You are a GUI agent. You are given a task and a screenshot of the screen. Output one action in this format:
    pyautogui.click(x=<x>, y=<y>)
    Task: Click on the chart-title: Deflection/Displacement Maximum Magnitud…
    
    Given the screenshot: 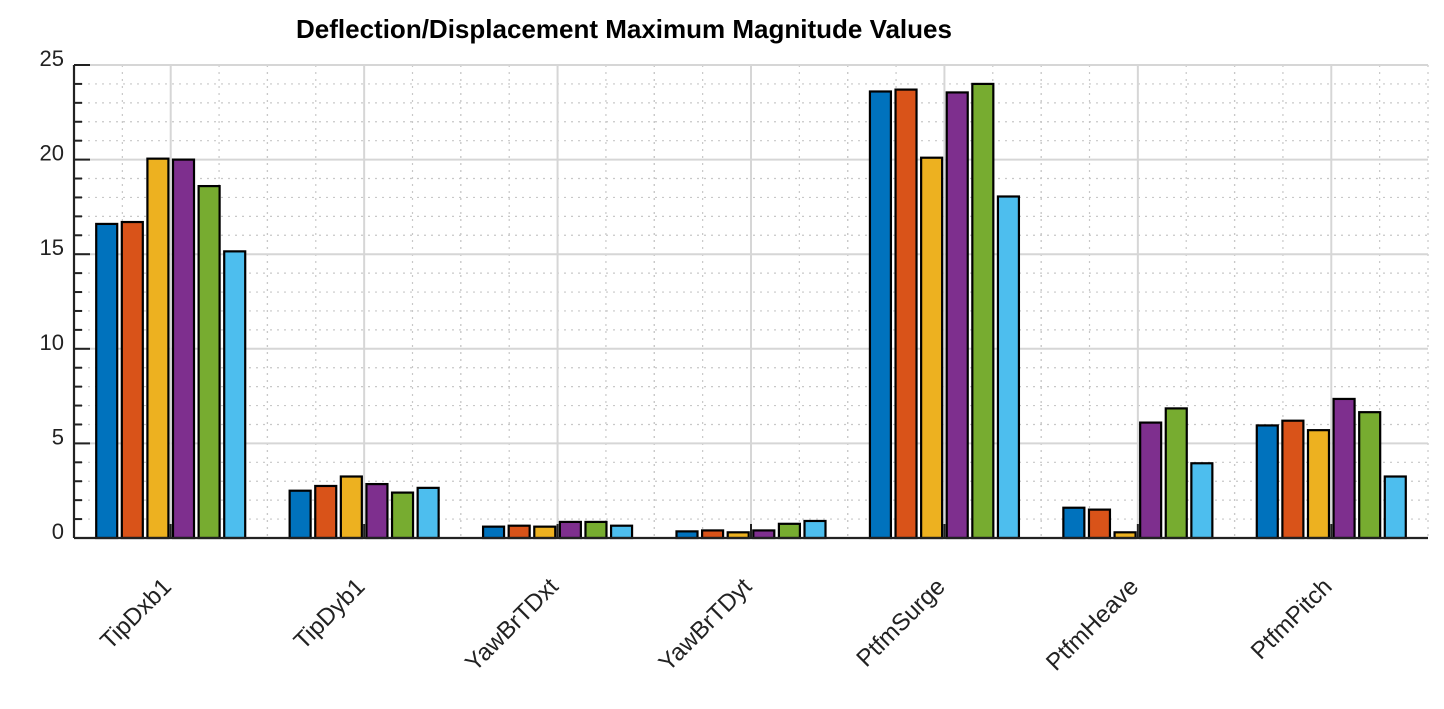 What is the action you would take?
    pyautogui.click(x=624, y=29)
    